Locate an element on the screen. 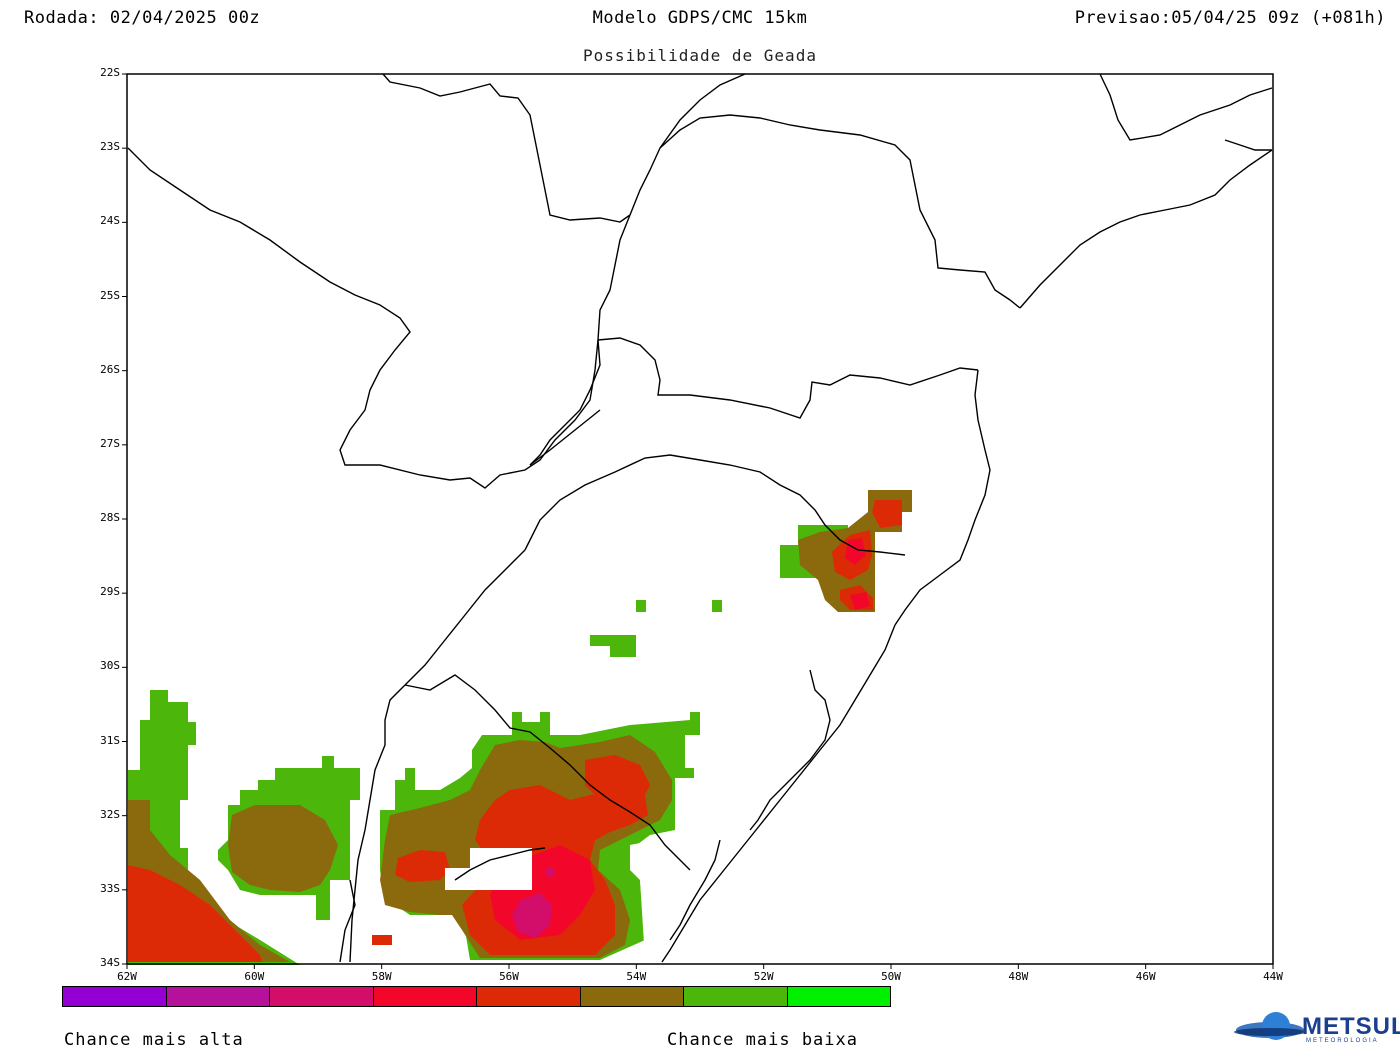  color-legend is located at coordinates (476, 996).